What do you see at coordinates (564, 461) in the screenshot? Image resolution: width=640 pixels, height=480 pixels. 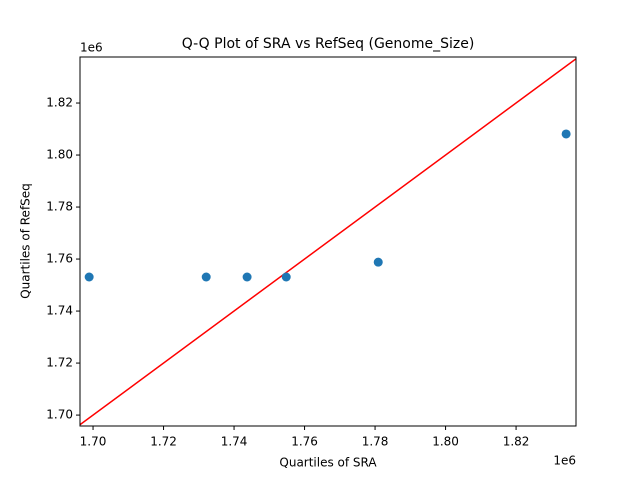 I see `x-offset-label: 1e6` at bounding box center [564, 461].